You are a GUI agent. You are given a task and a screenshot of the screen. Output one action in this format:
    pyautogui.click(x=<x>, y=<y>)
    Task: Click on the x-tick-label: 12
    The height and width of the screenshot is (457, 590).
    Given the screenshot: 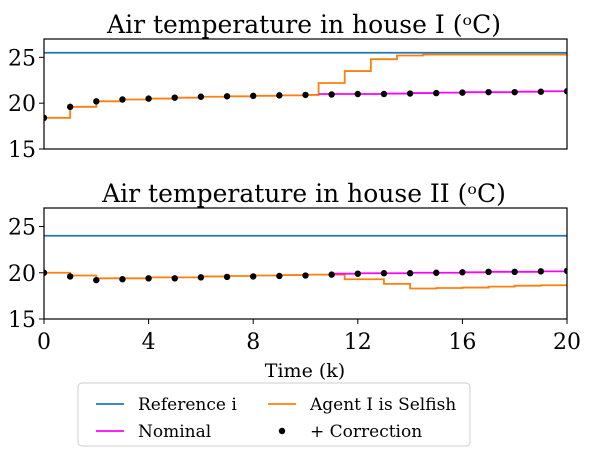 What is the action you would take?
    pyautogui.click(x=358, y=342)
    